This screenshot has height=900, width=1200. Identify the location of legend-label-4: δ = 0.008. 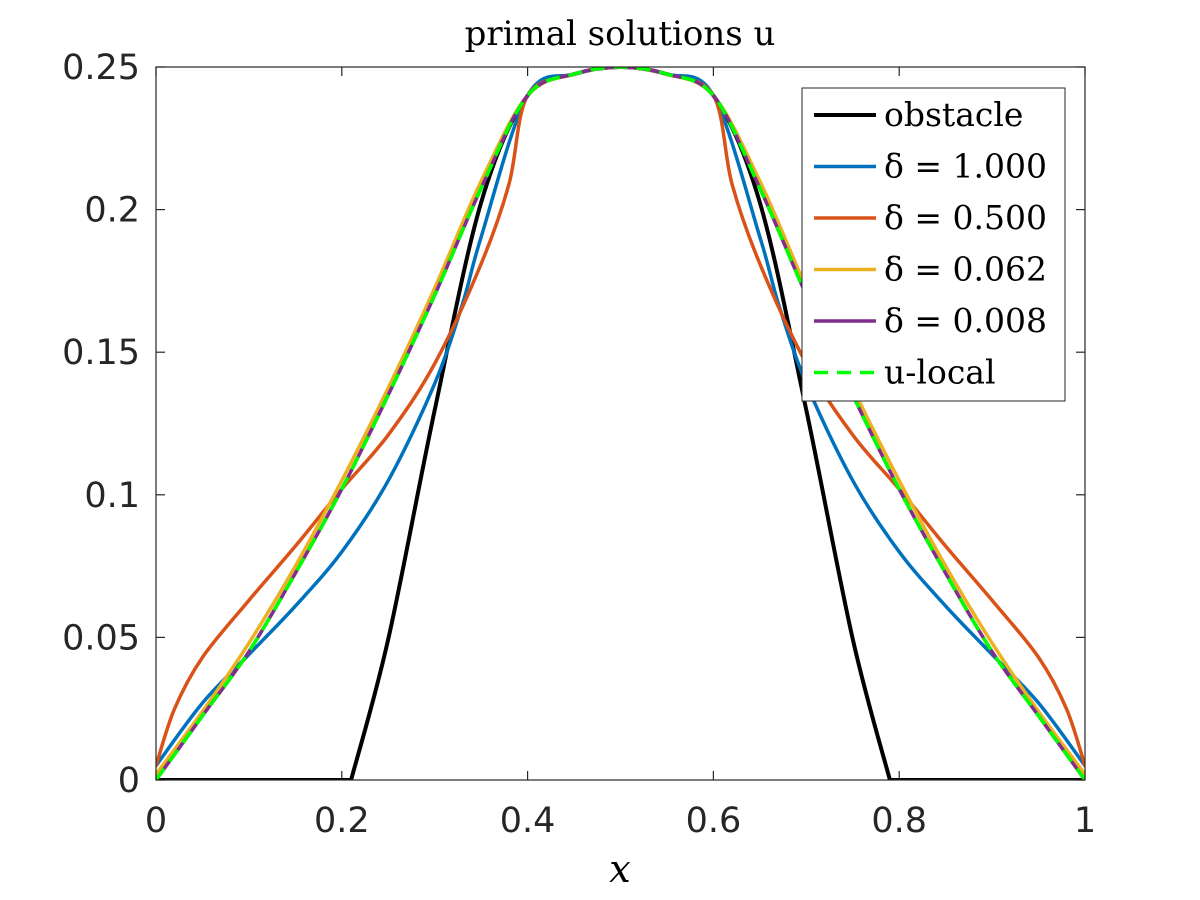
(965, 320).